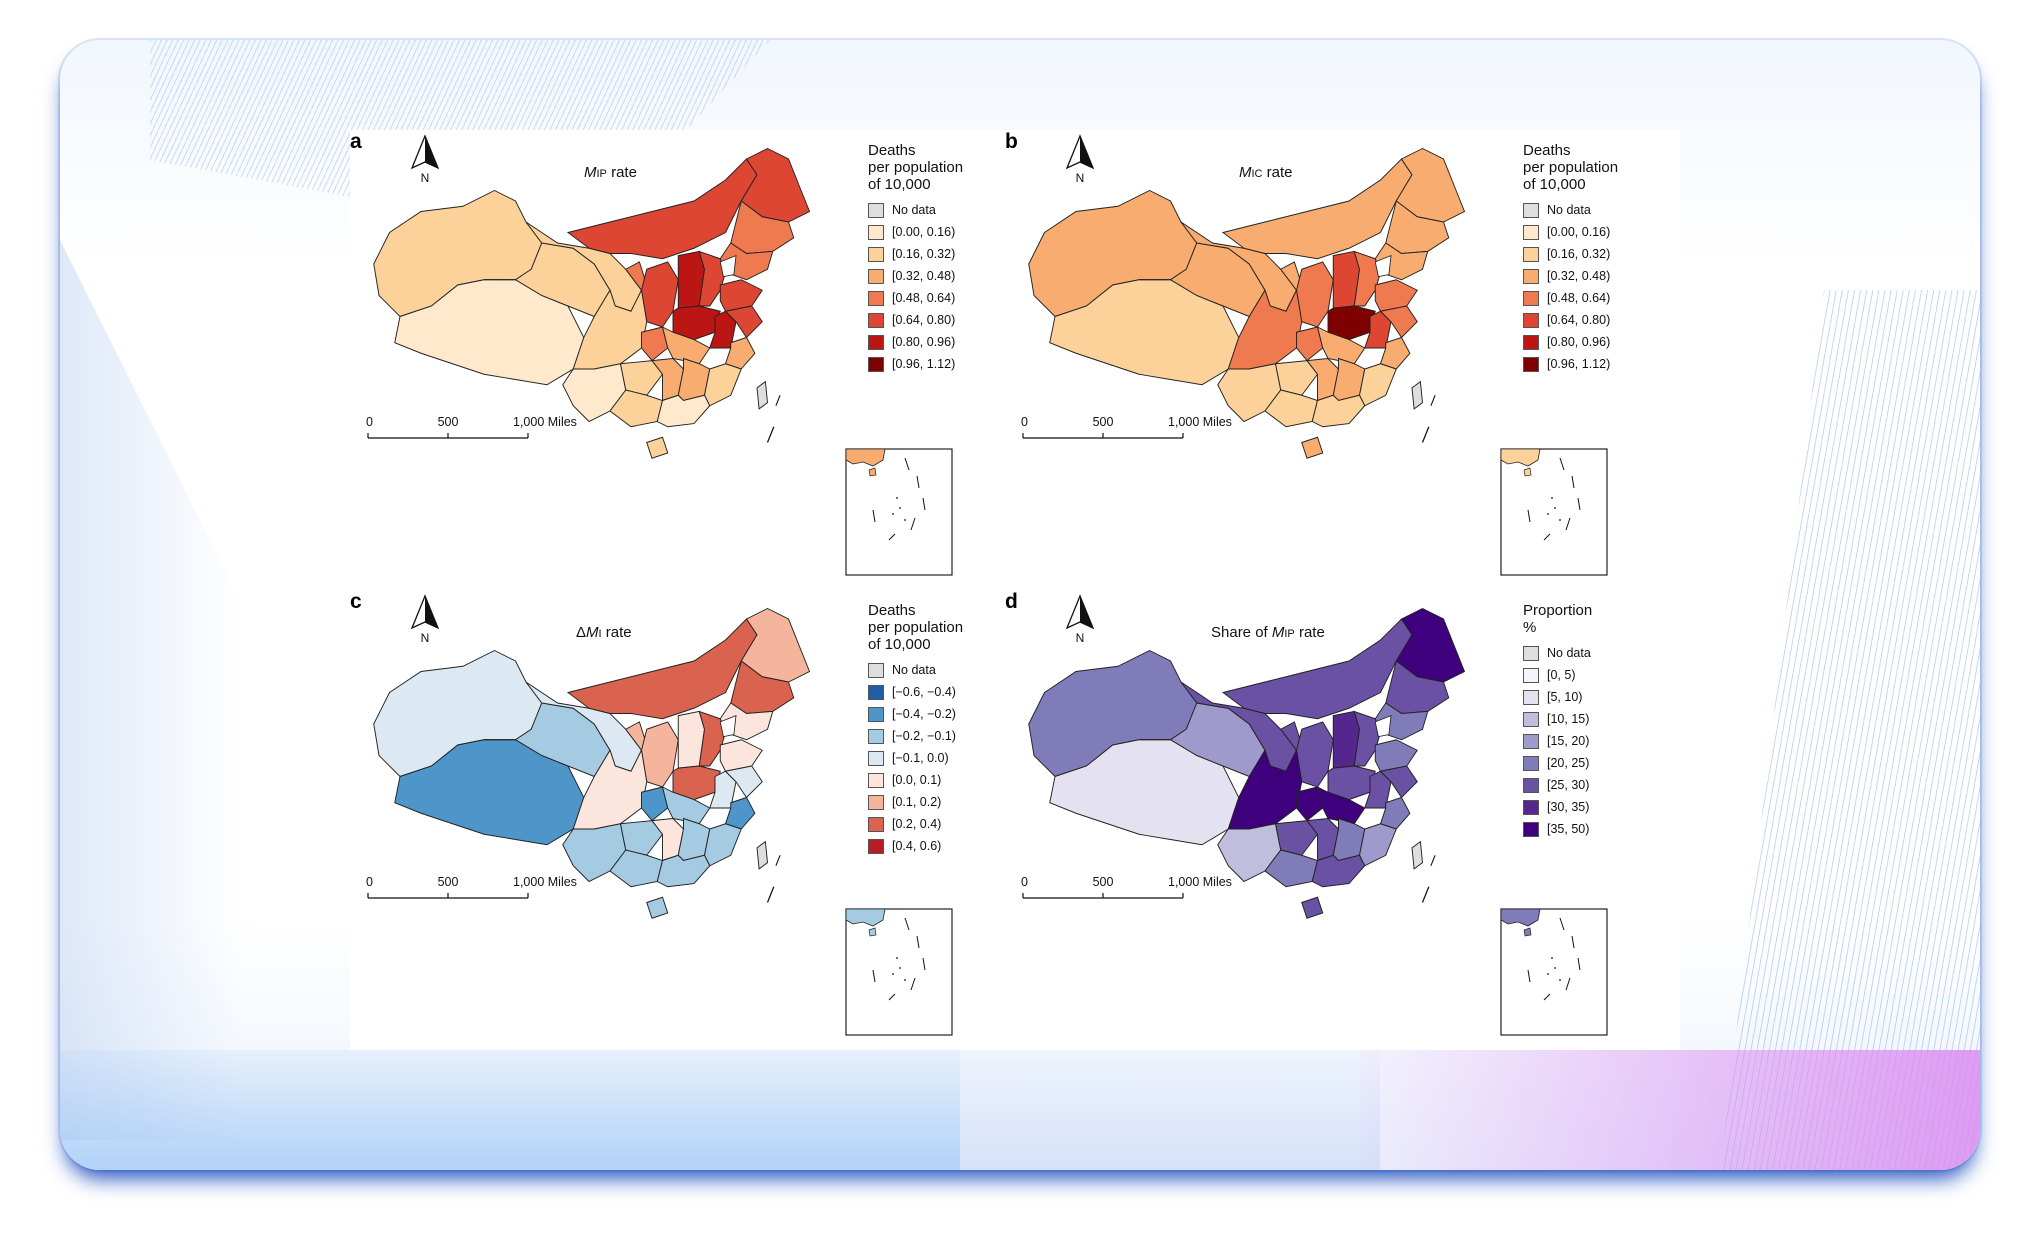  Describe the element at coordinates (1568, 719) in the screenshot. I see `legend-label: [10, 15)` at that location.